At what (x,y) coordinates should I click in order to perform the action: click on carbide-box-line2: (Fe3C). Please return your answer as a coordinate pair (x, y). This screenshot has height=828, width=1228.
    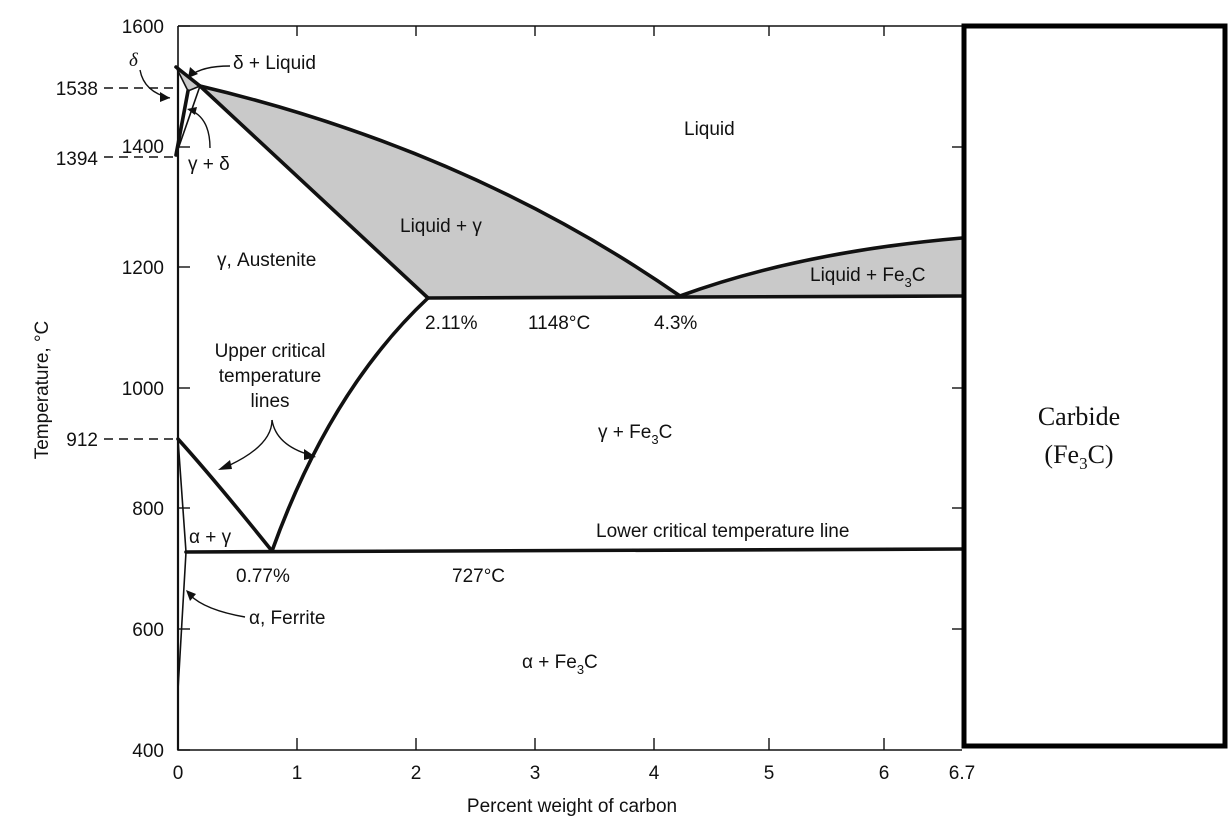
    Looking at the image, I should click on (1078, 456).